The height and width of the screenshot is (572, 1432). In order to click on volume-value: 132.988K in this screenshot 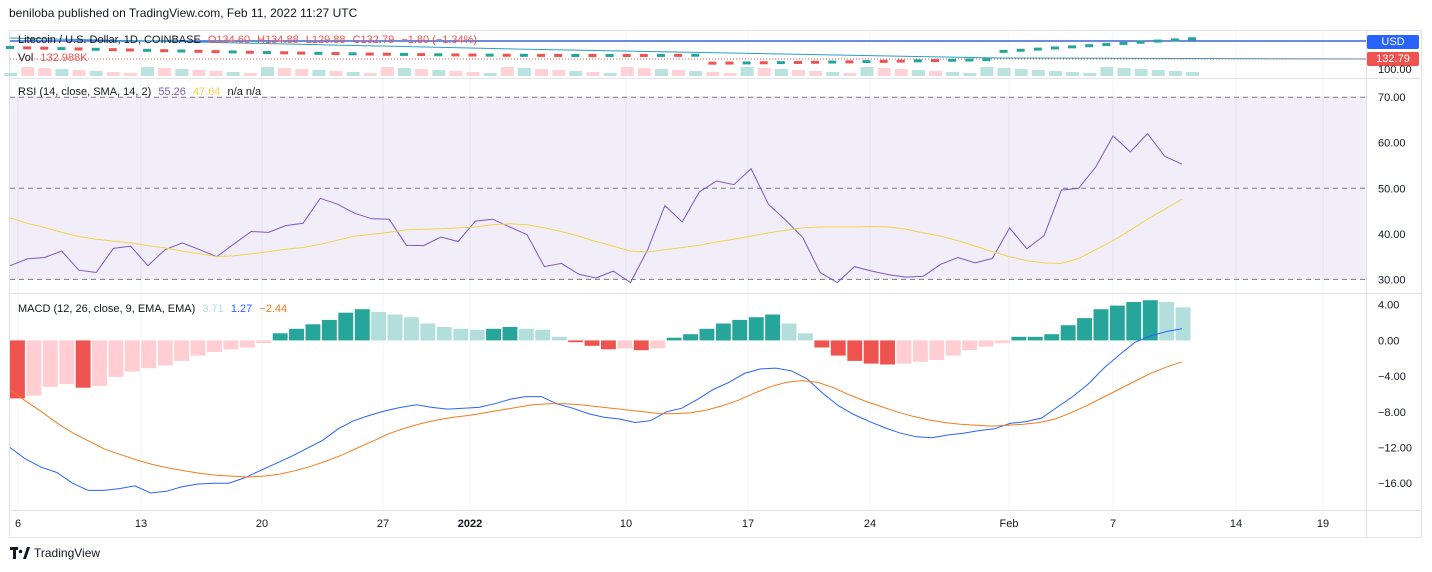, I will do `click(64, 58)`.